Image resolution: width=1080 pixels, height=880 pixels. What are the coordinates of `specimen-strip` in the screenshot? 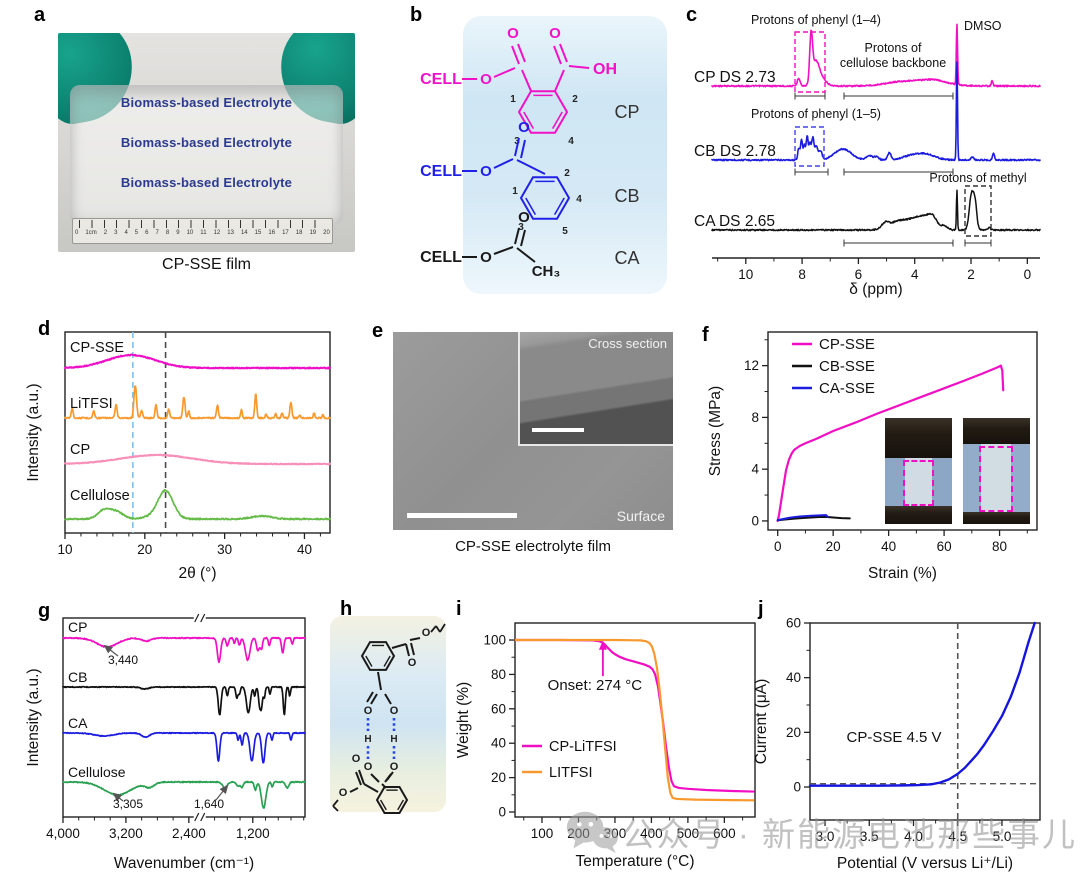 It's located at (918, 482).